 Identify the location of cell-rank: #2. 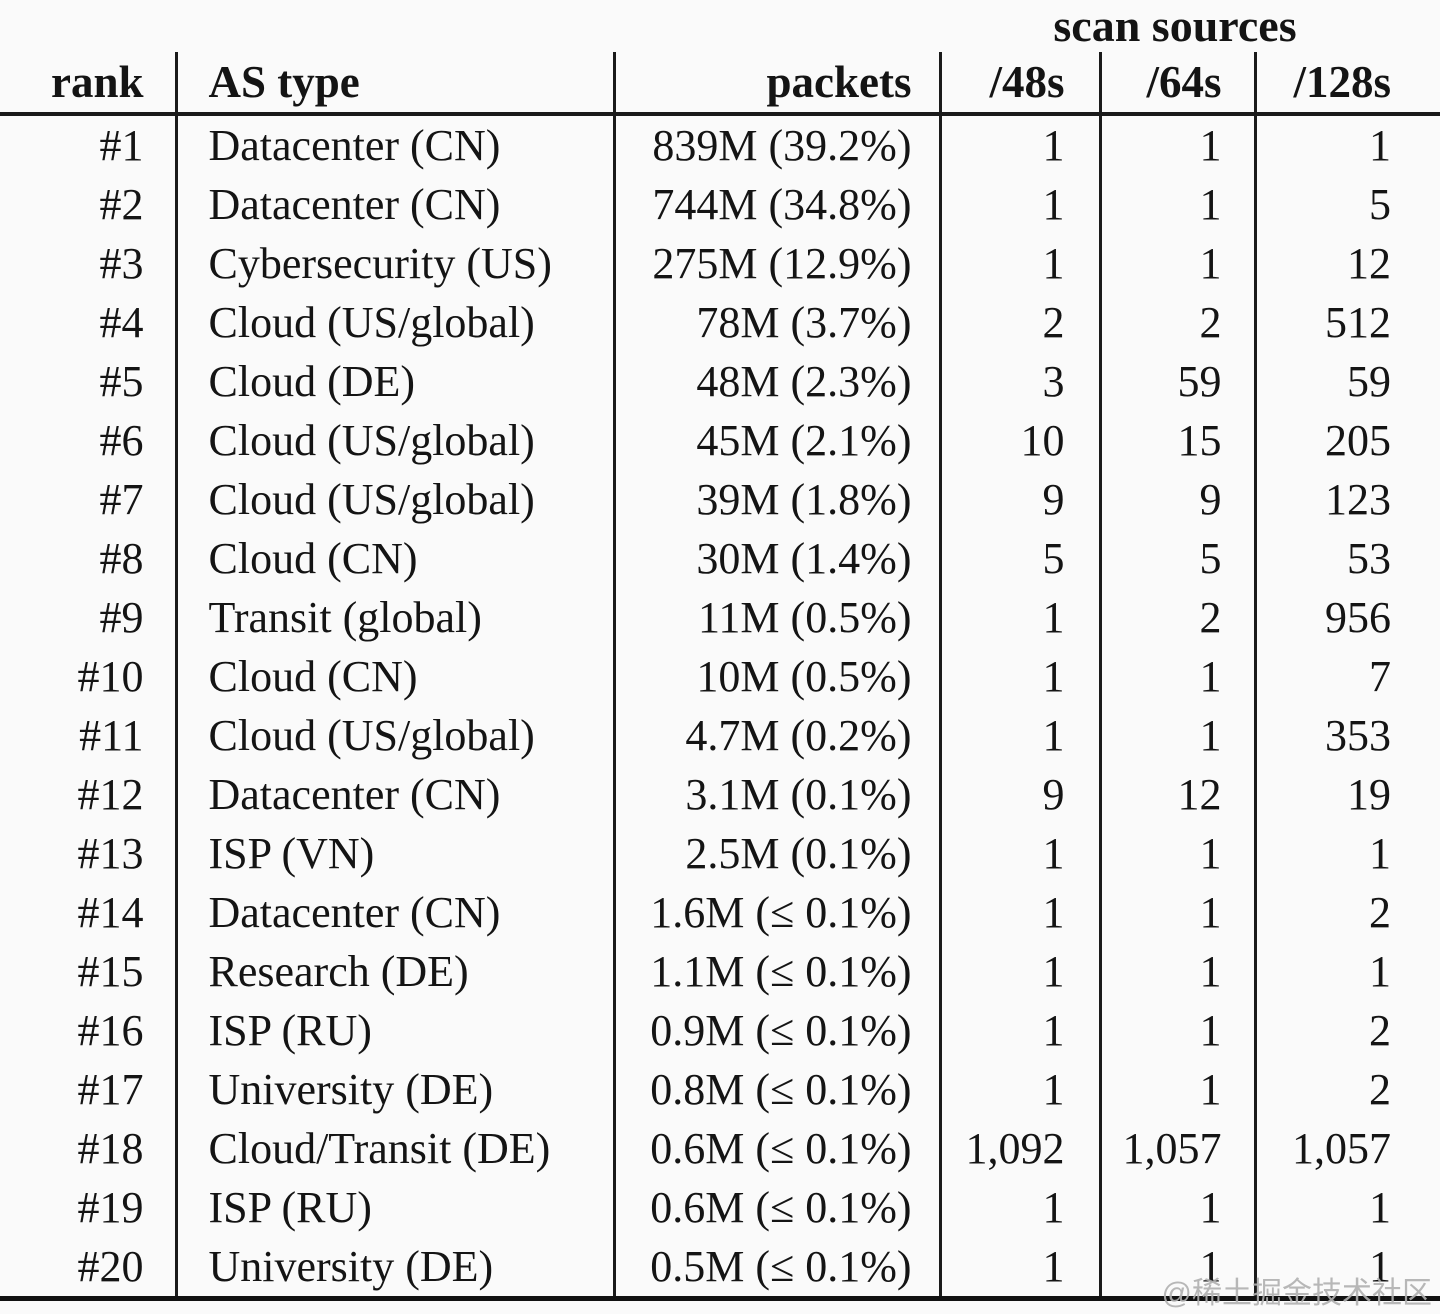
(89, 204).